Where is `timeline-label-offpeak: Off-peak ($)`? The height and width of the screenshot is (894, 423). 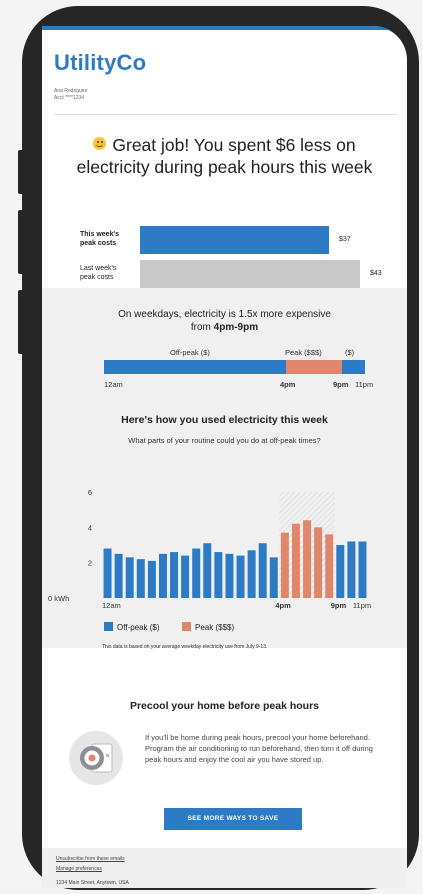
timeline-label-offpeak: Off-peak ($) is located at coordinates (190, 352).